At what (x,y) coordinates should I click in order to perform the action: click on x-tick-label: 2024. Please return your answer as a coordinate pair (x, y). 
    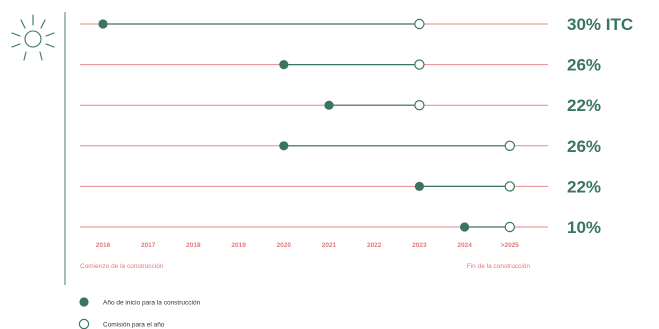
    Looking at the image, I should click on (464, 245).